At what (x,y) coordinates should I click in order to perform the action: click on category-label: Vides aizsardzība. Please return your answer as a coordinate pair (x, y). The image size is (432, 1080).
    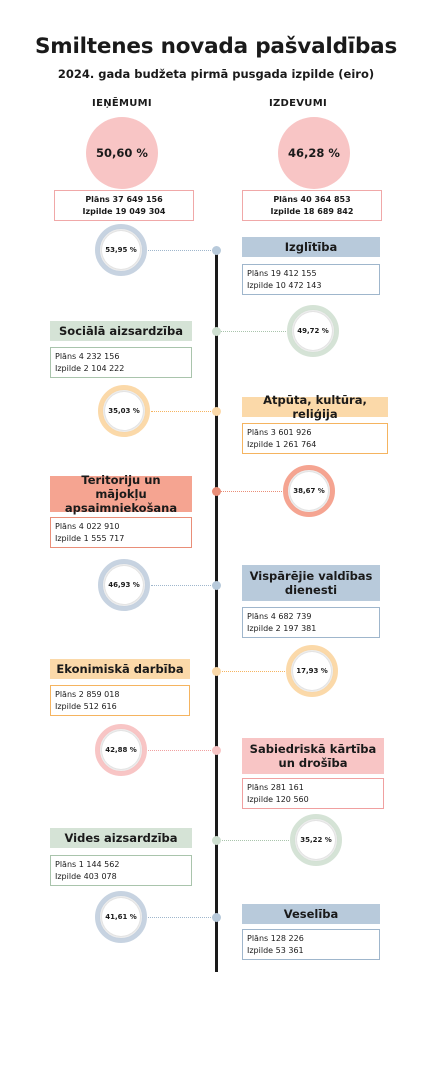
    Looking at the image, I should click on (121, 838).